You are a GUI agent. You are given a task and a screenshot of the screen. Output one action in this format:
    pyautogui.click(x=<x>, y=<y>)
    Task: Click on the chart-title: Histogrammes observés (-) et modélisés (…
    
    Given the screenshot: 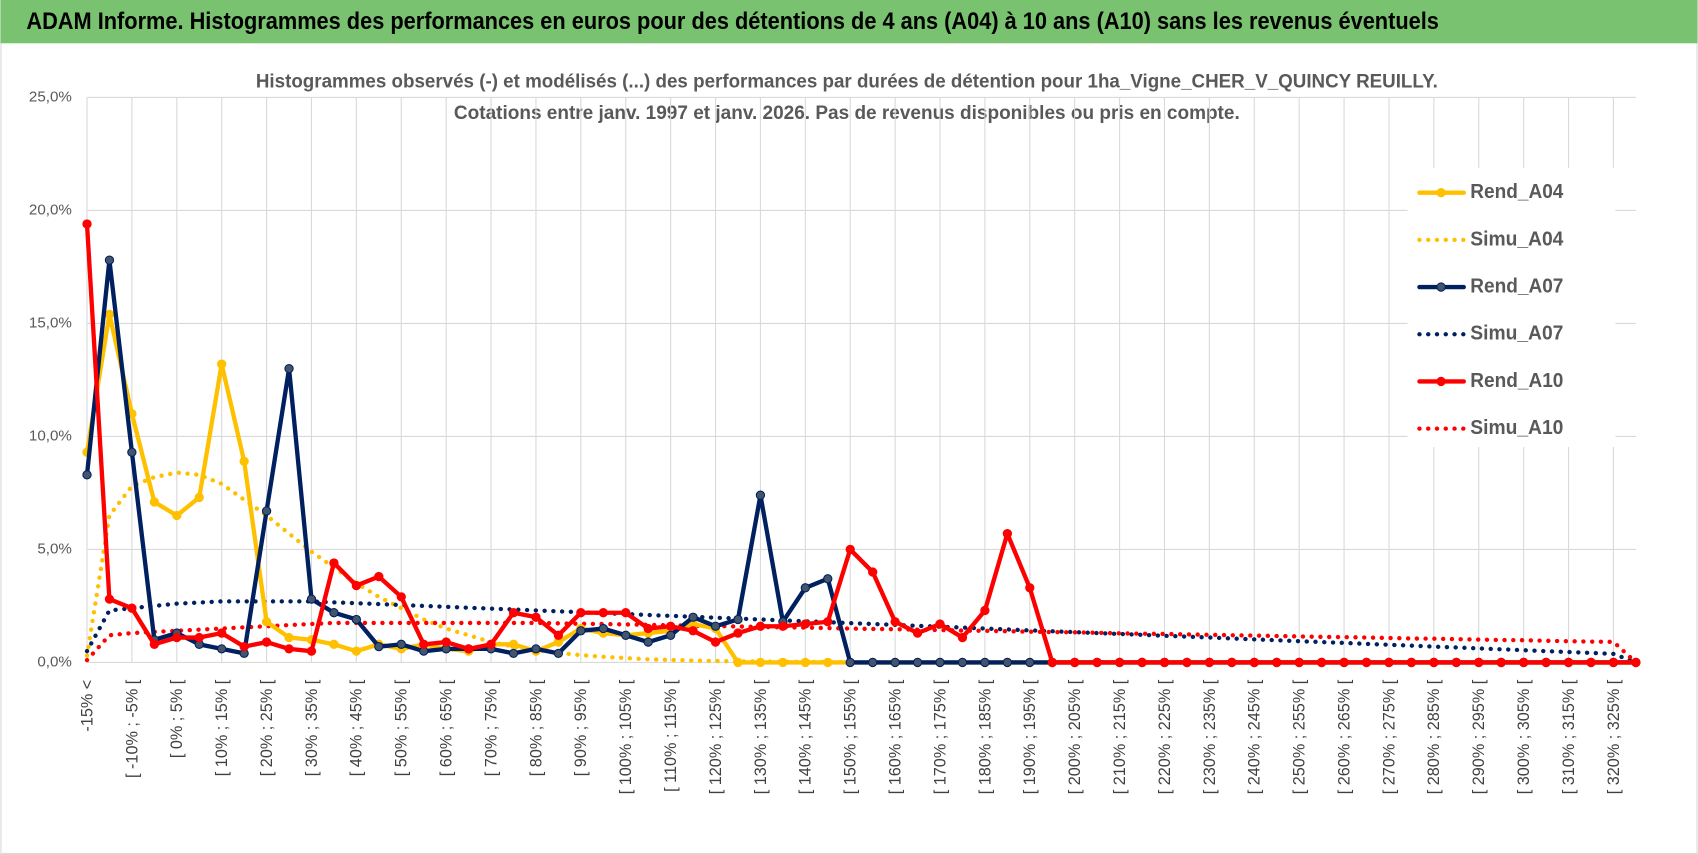 What is the action you would take?
    pyautogui.click(x=847, y=81)
    